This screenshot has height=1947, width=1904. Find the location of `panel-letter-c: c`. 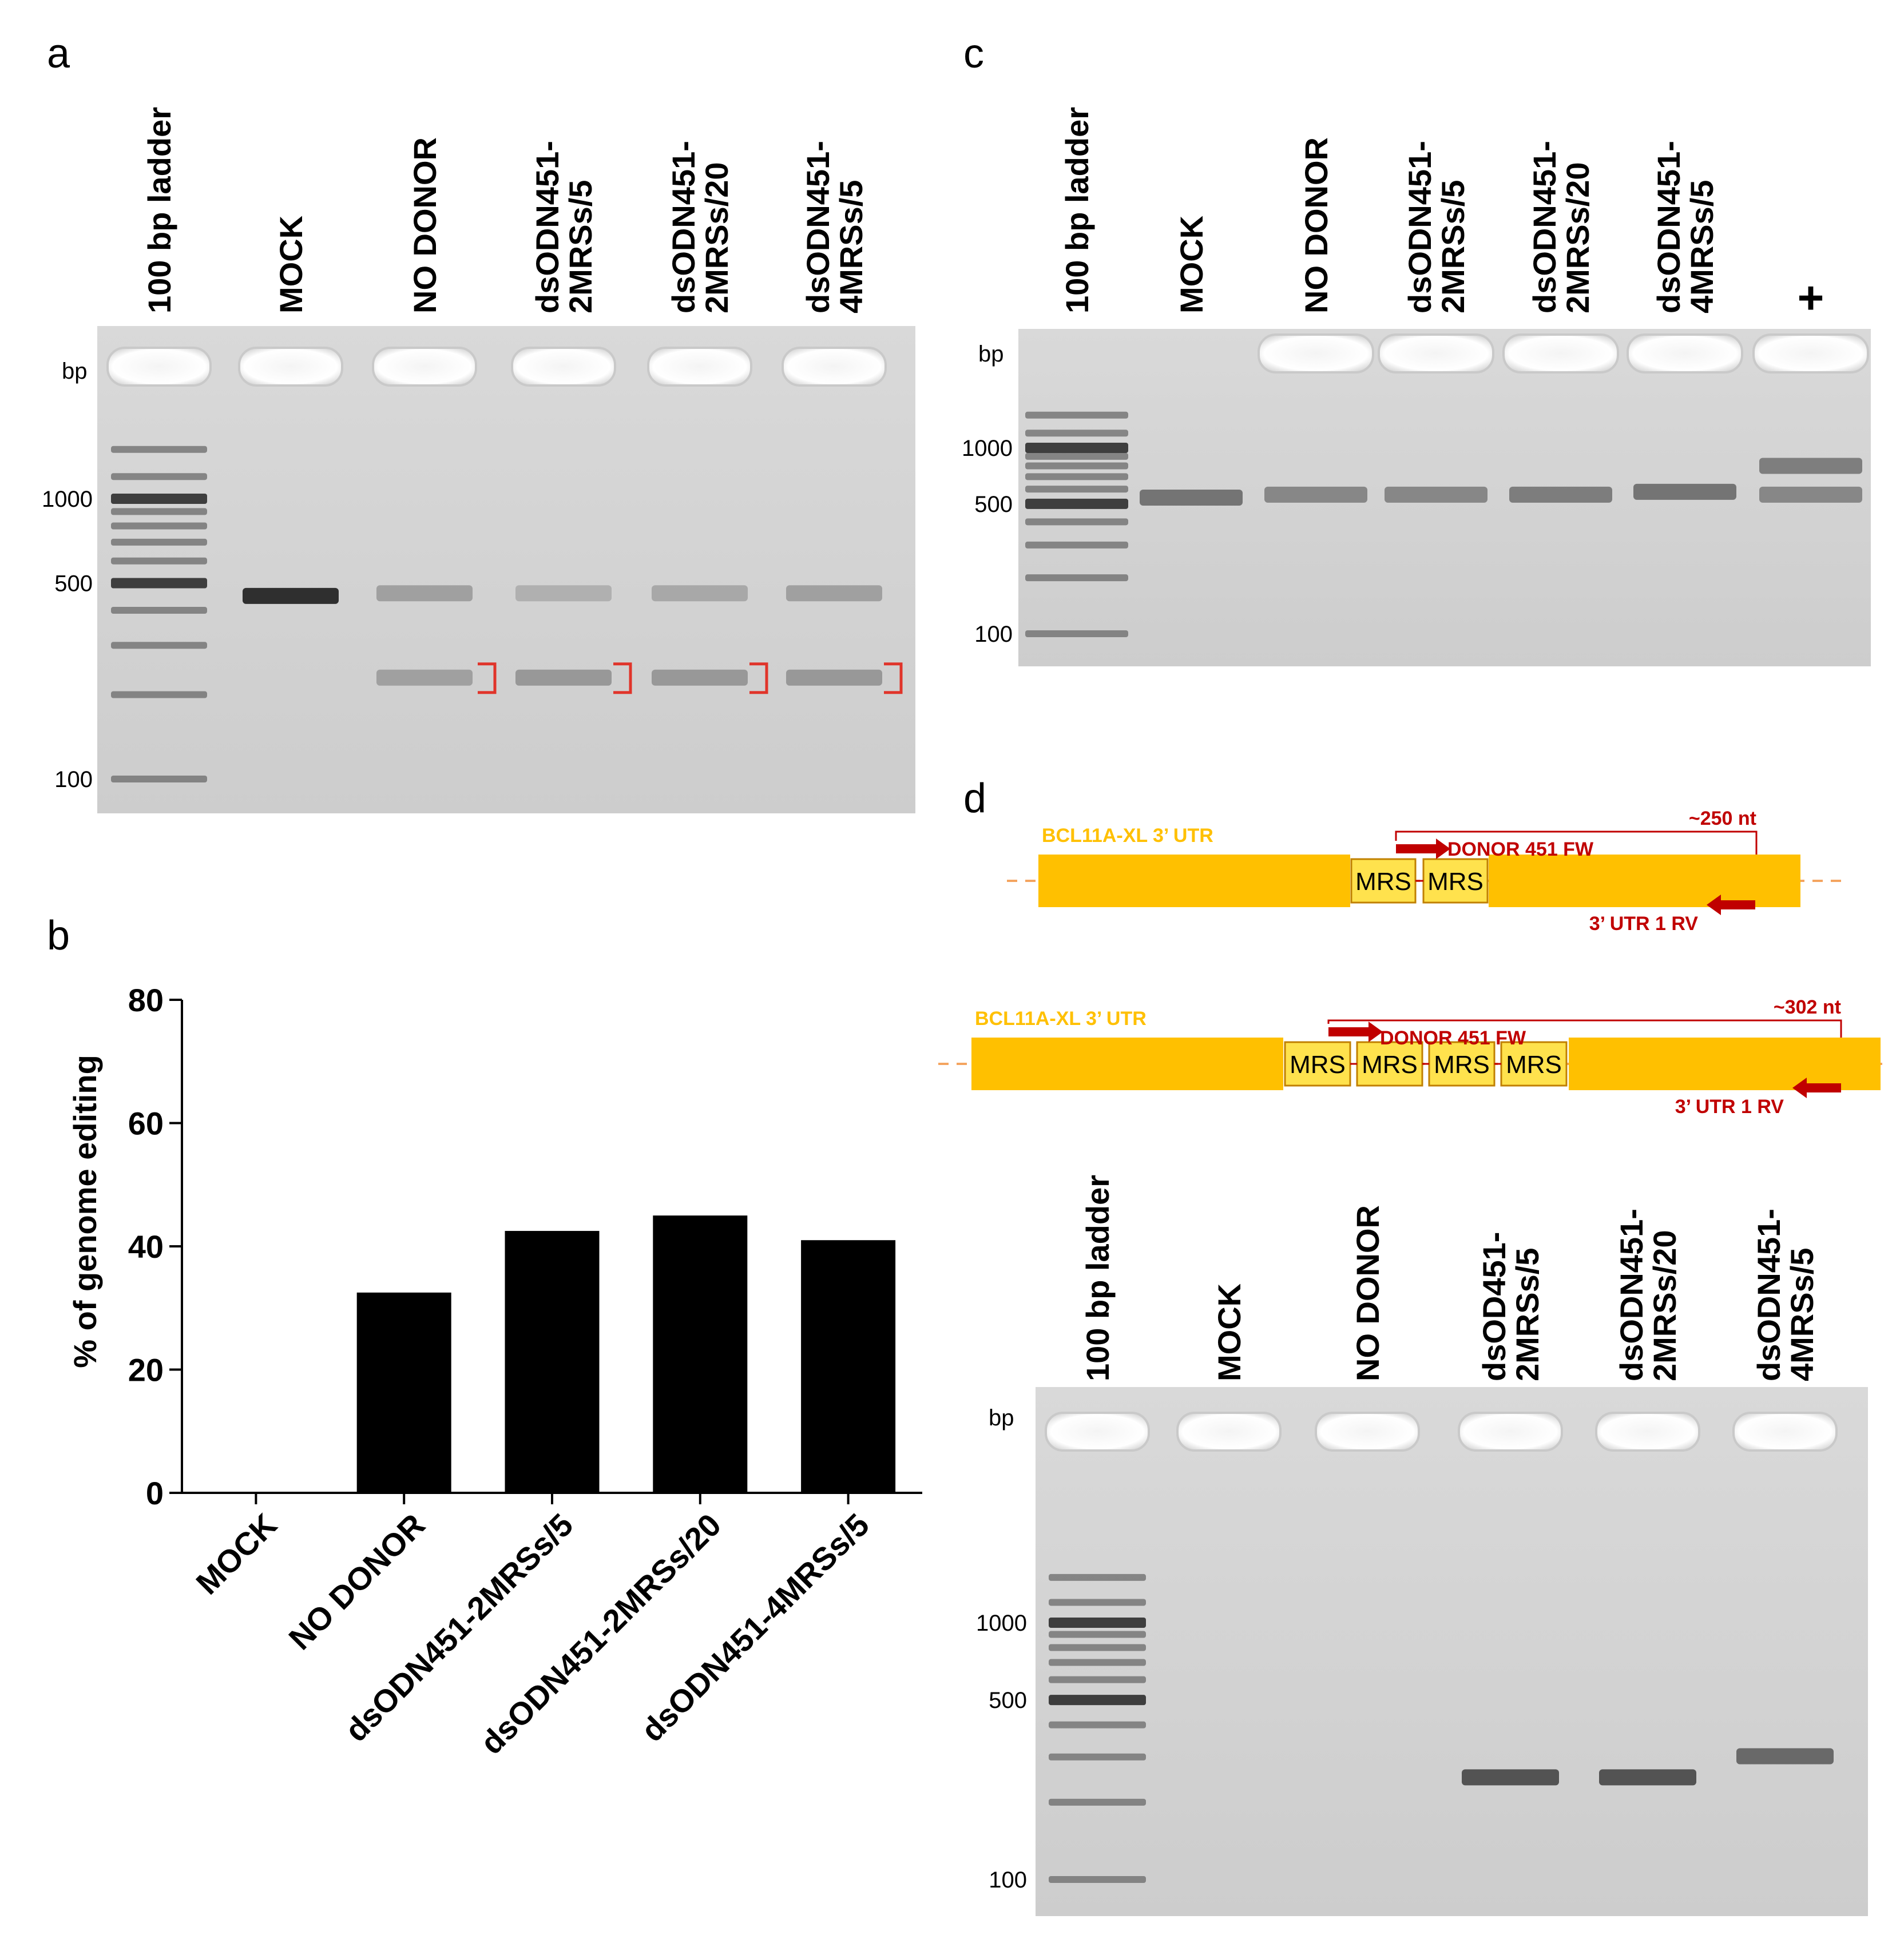

panel-letter-c: c is located at coordinates (973, 54).